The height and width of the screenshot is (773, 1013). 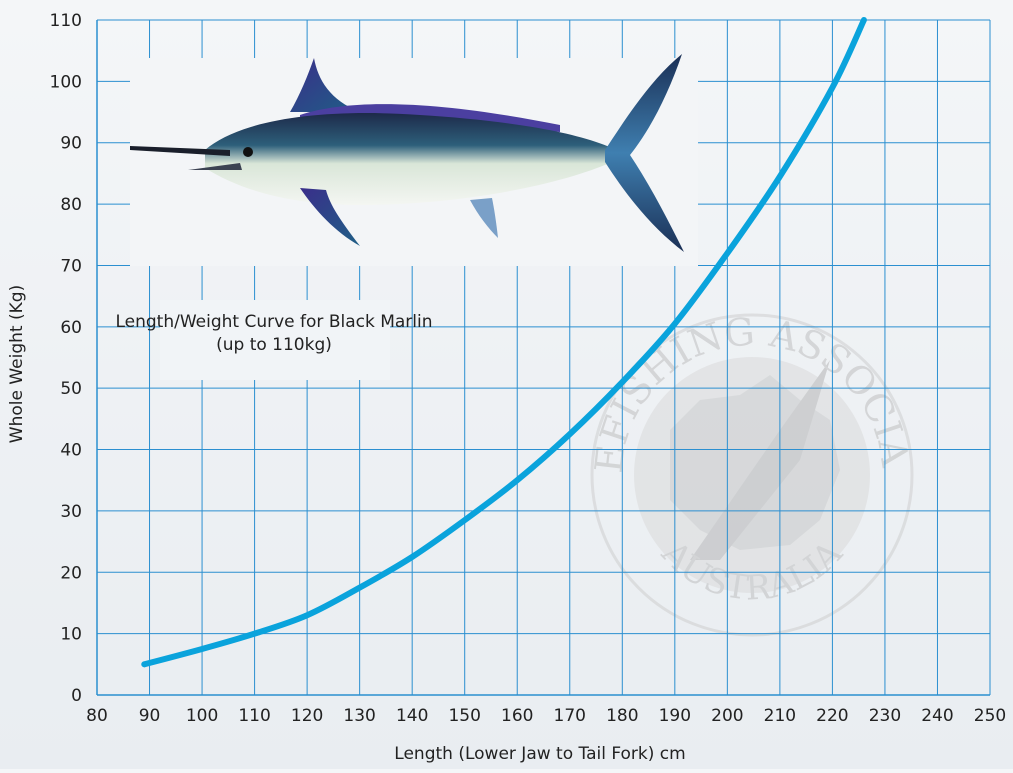 I want to click on x-tick-label: 210, so click(x=780, y=716).